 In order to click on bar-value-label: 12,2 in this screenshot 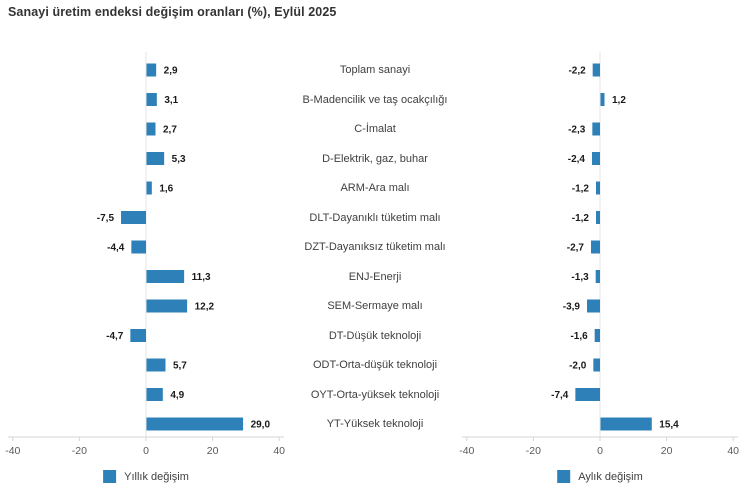, I will do `click(205, 307)`.